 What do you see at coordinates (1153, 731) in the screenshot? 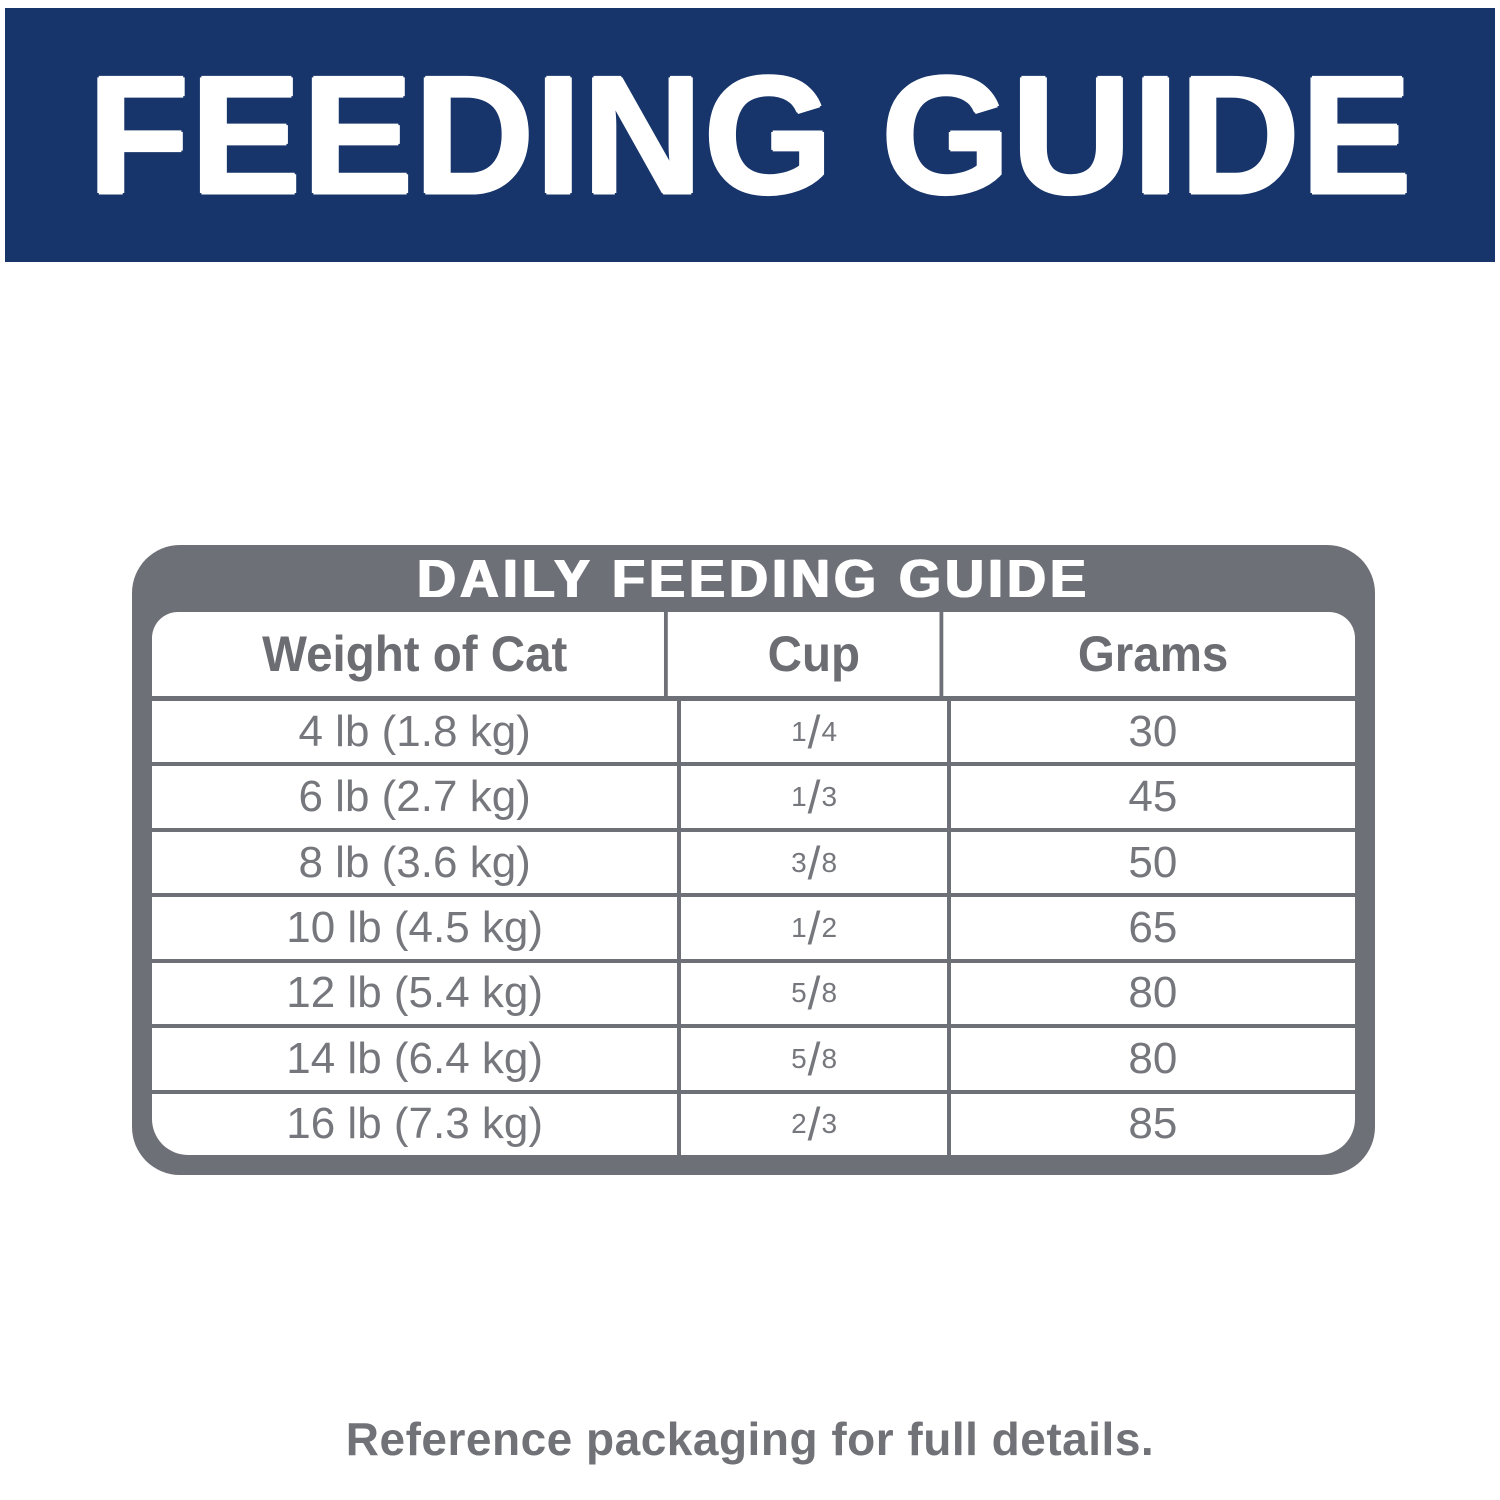
I see `grams-cell: 30` at bounding box center [1153, 731].